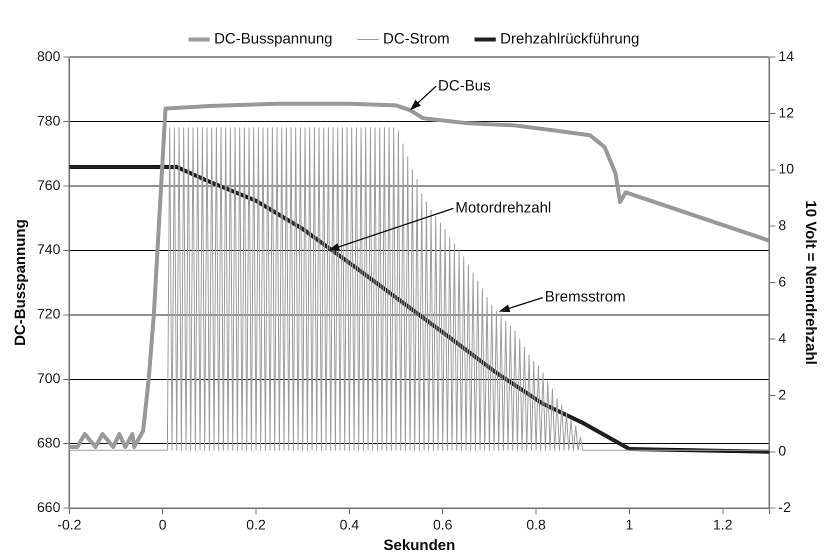 The height and width of the screenshot is (559, 831). Describe the element at coordinates (69, 524) in the screenshot. I see `x-tick-label: -0.2` at that location.